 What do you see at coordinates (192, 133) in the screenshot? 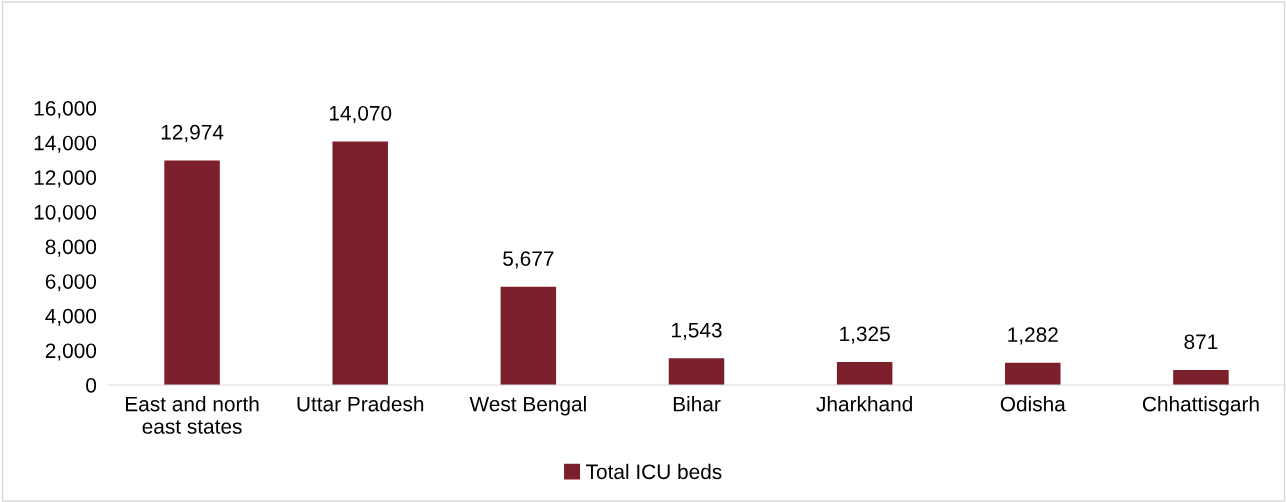
I see `text: 12,974` at bounding box center [192, 133].